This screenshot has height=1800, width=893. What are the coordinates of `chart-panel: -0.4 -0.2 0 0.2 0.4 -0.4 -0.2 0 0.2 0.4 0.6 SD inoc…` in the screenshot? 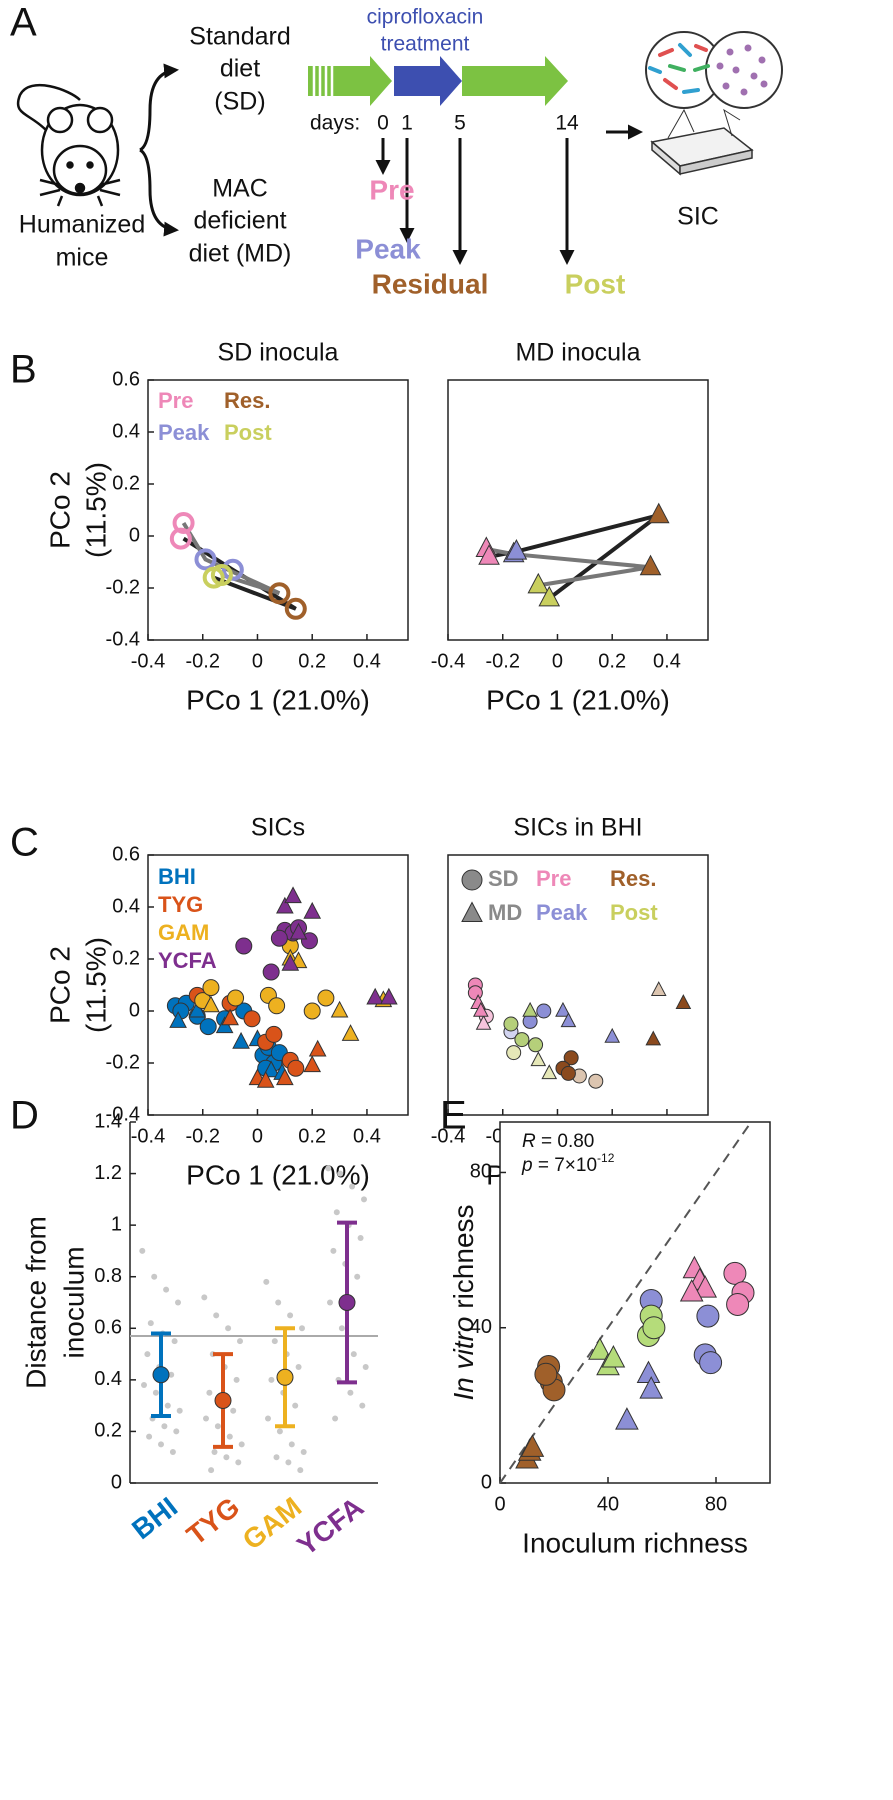 It's located at (209, 527).